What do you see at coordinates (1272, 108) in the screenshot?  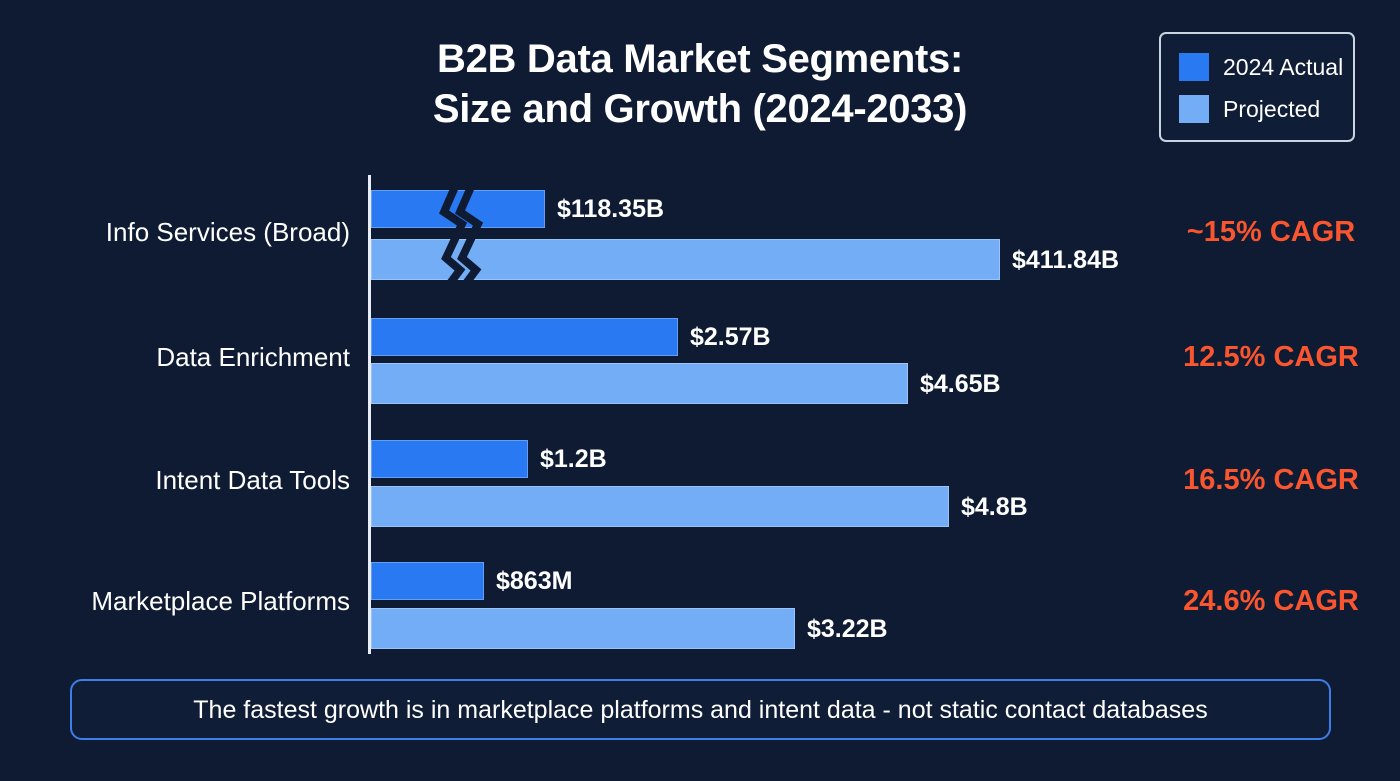 I see `legend-label-projected: Projected` at bounding box center [1272, 108].